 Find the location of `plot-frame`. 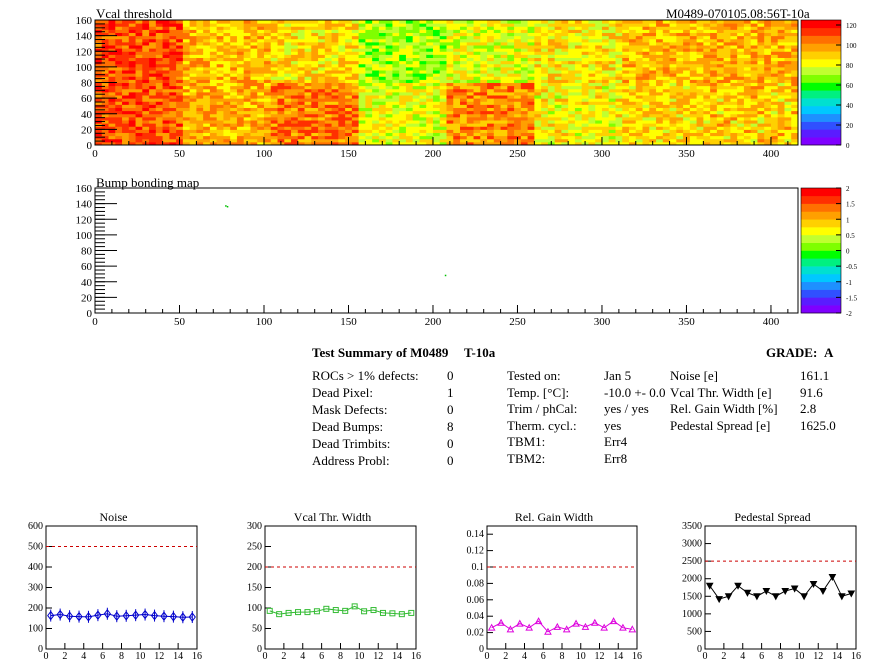

plot-frame is located at coordinates (121, 587).